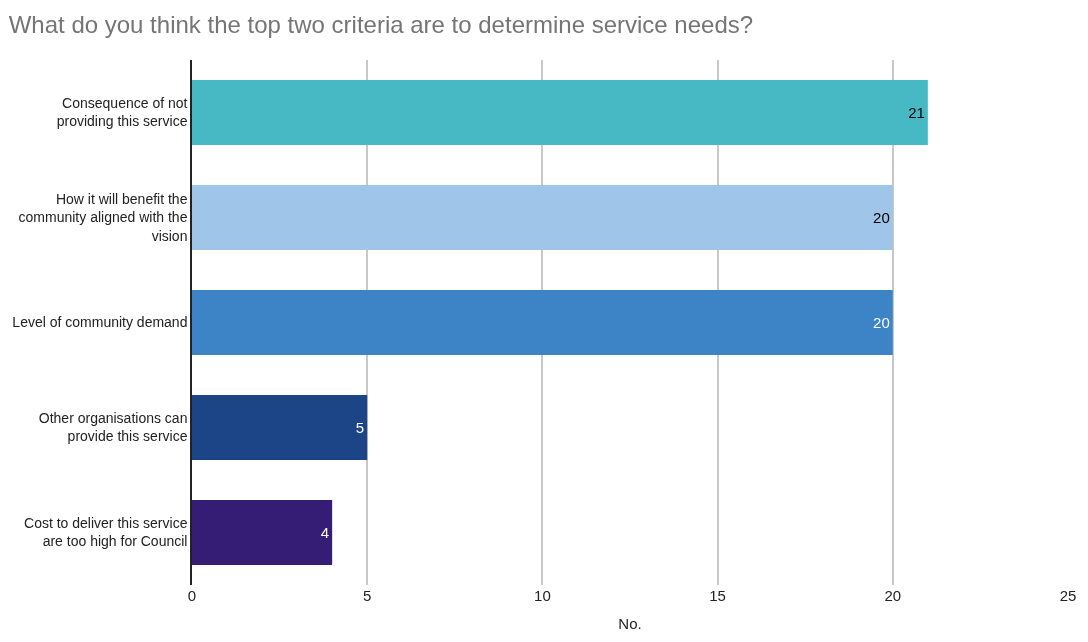 The image size is (1088, 642). What do you see at coordinates (1068, 595) in the screenshot?
I see `x-tick-label: 25` at bounding box center [1068, 595].